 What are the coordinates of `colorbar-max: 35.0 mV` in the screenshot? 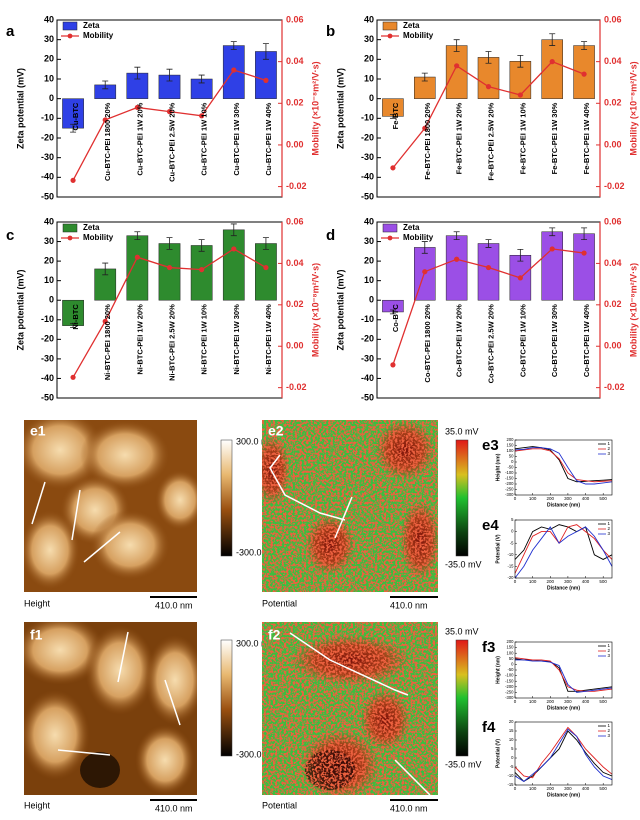 It's located at (462, 631).